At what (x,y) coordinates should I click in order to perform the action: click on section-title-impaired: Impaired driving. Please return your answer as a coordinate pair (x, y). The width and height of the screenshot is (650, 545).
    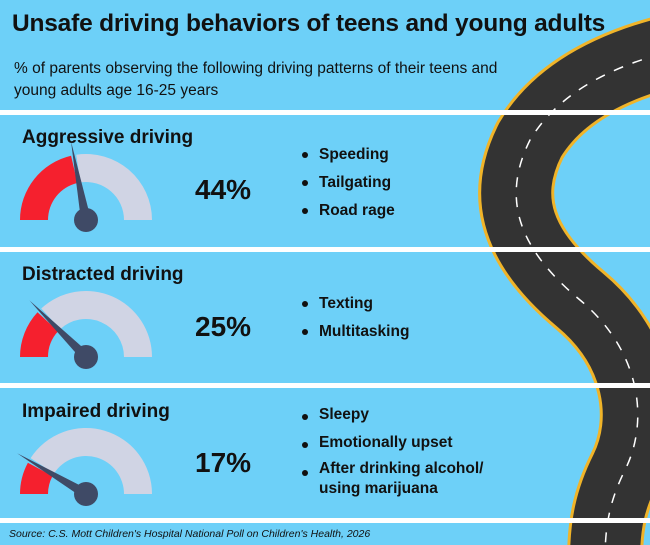
    Looking at the image, I should click on (96, 411).